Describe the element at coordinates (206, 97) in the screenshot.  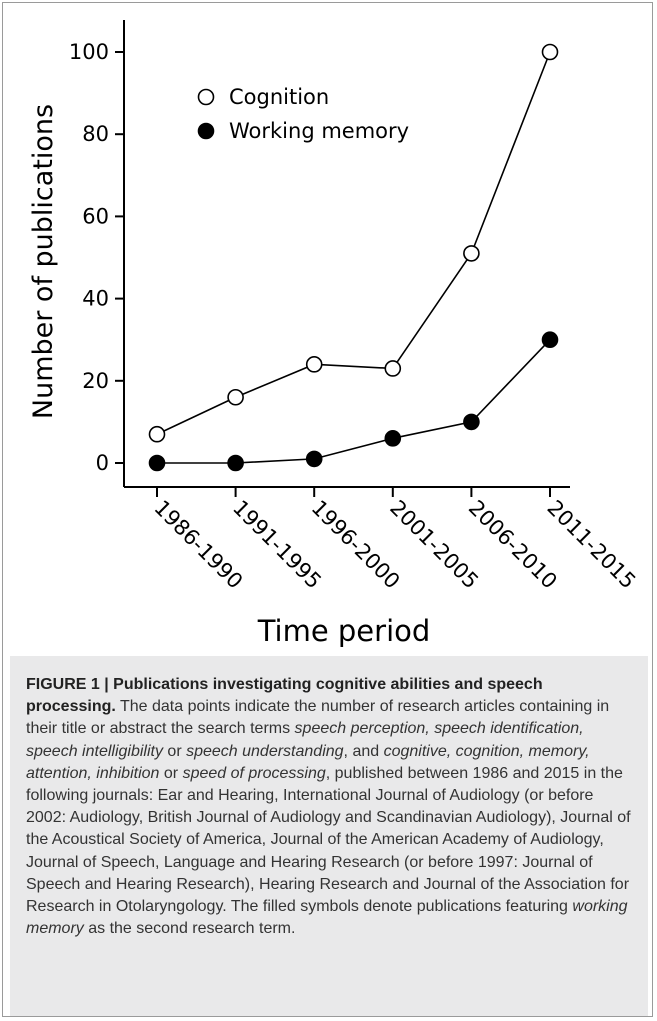
I see `legend-marker-cognition` at that location.